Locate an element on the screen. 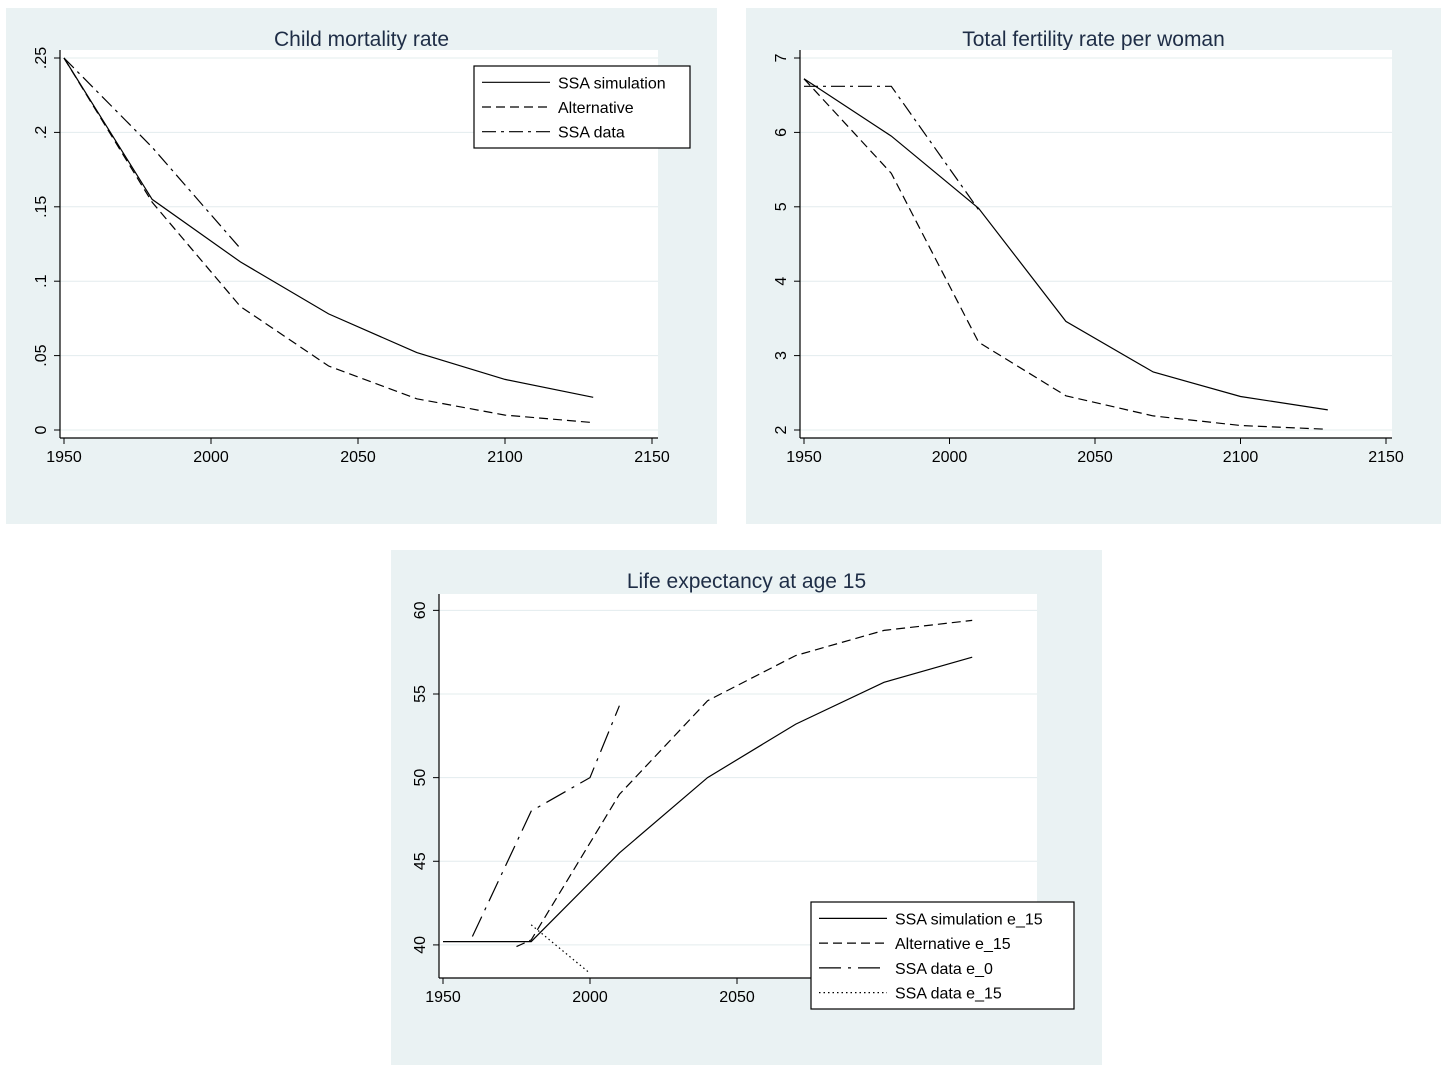 The image size is (1441, 1065). y-tick-label: .15 is located at coordinates (41, 207).